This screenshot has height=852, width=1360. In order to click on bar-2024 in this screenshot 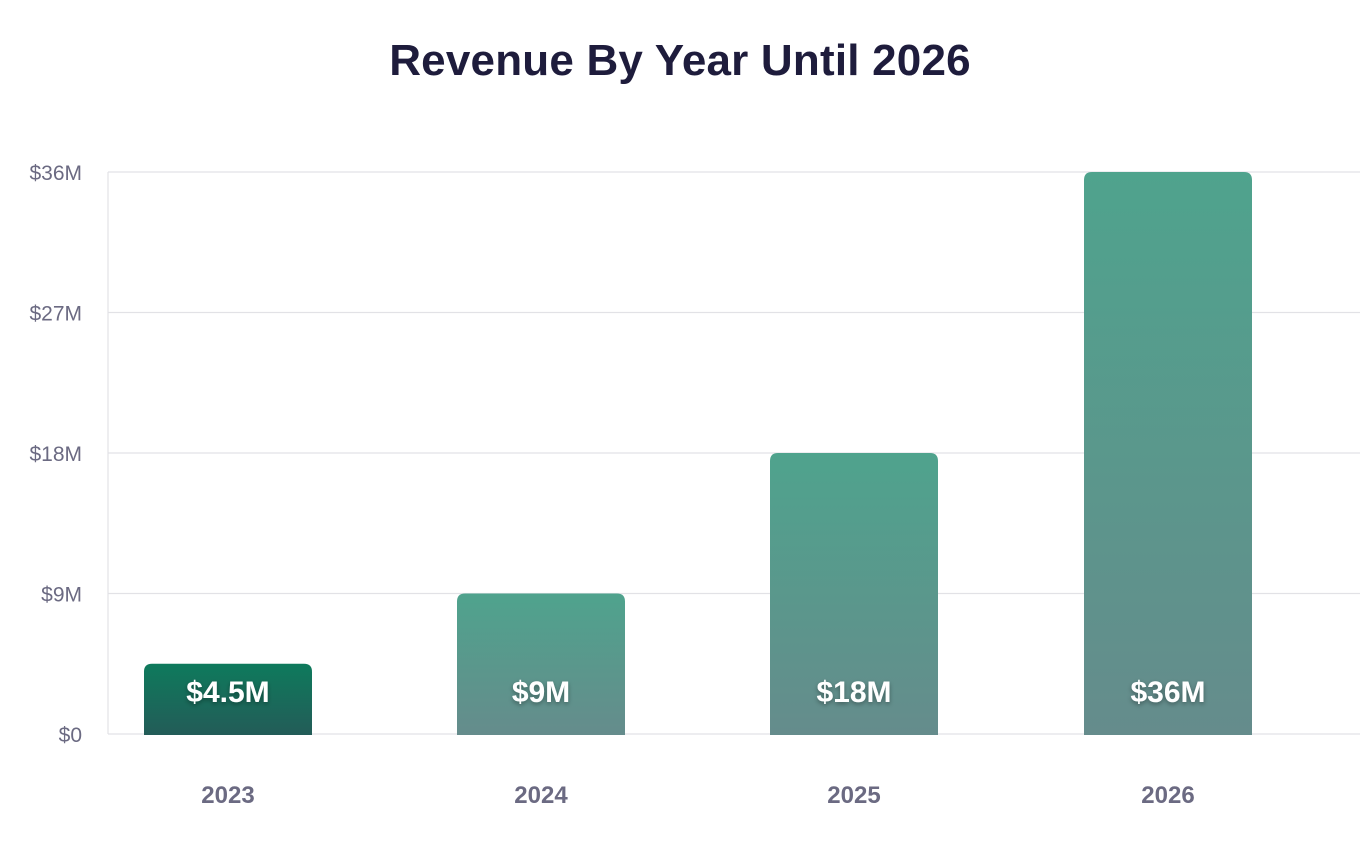, I will do `click(541, 664)`.